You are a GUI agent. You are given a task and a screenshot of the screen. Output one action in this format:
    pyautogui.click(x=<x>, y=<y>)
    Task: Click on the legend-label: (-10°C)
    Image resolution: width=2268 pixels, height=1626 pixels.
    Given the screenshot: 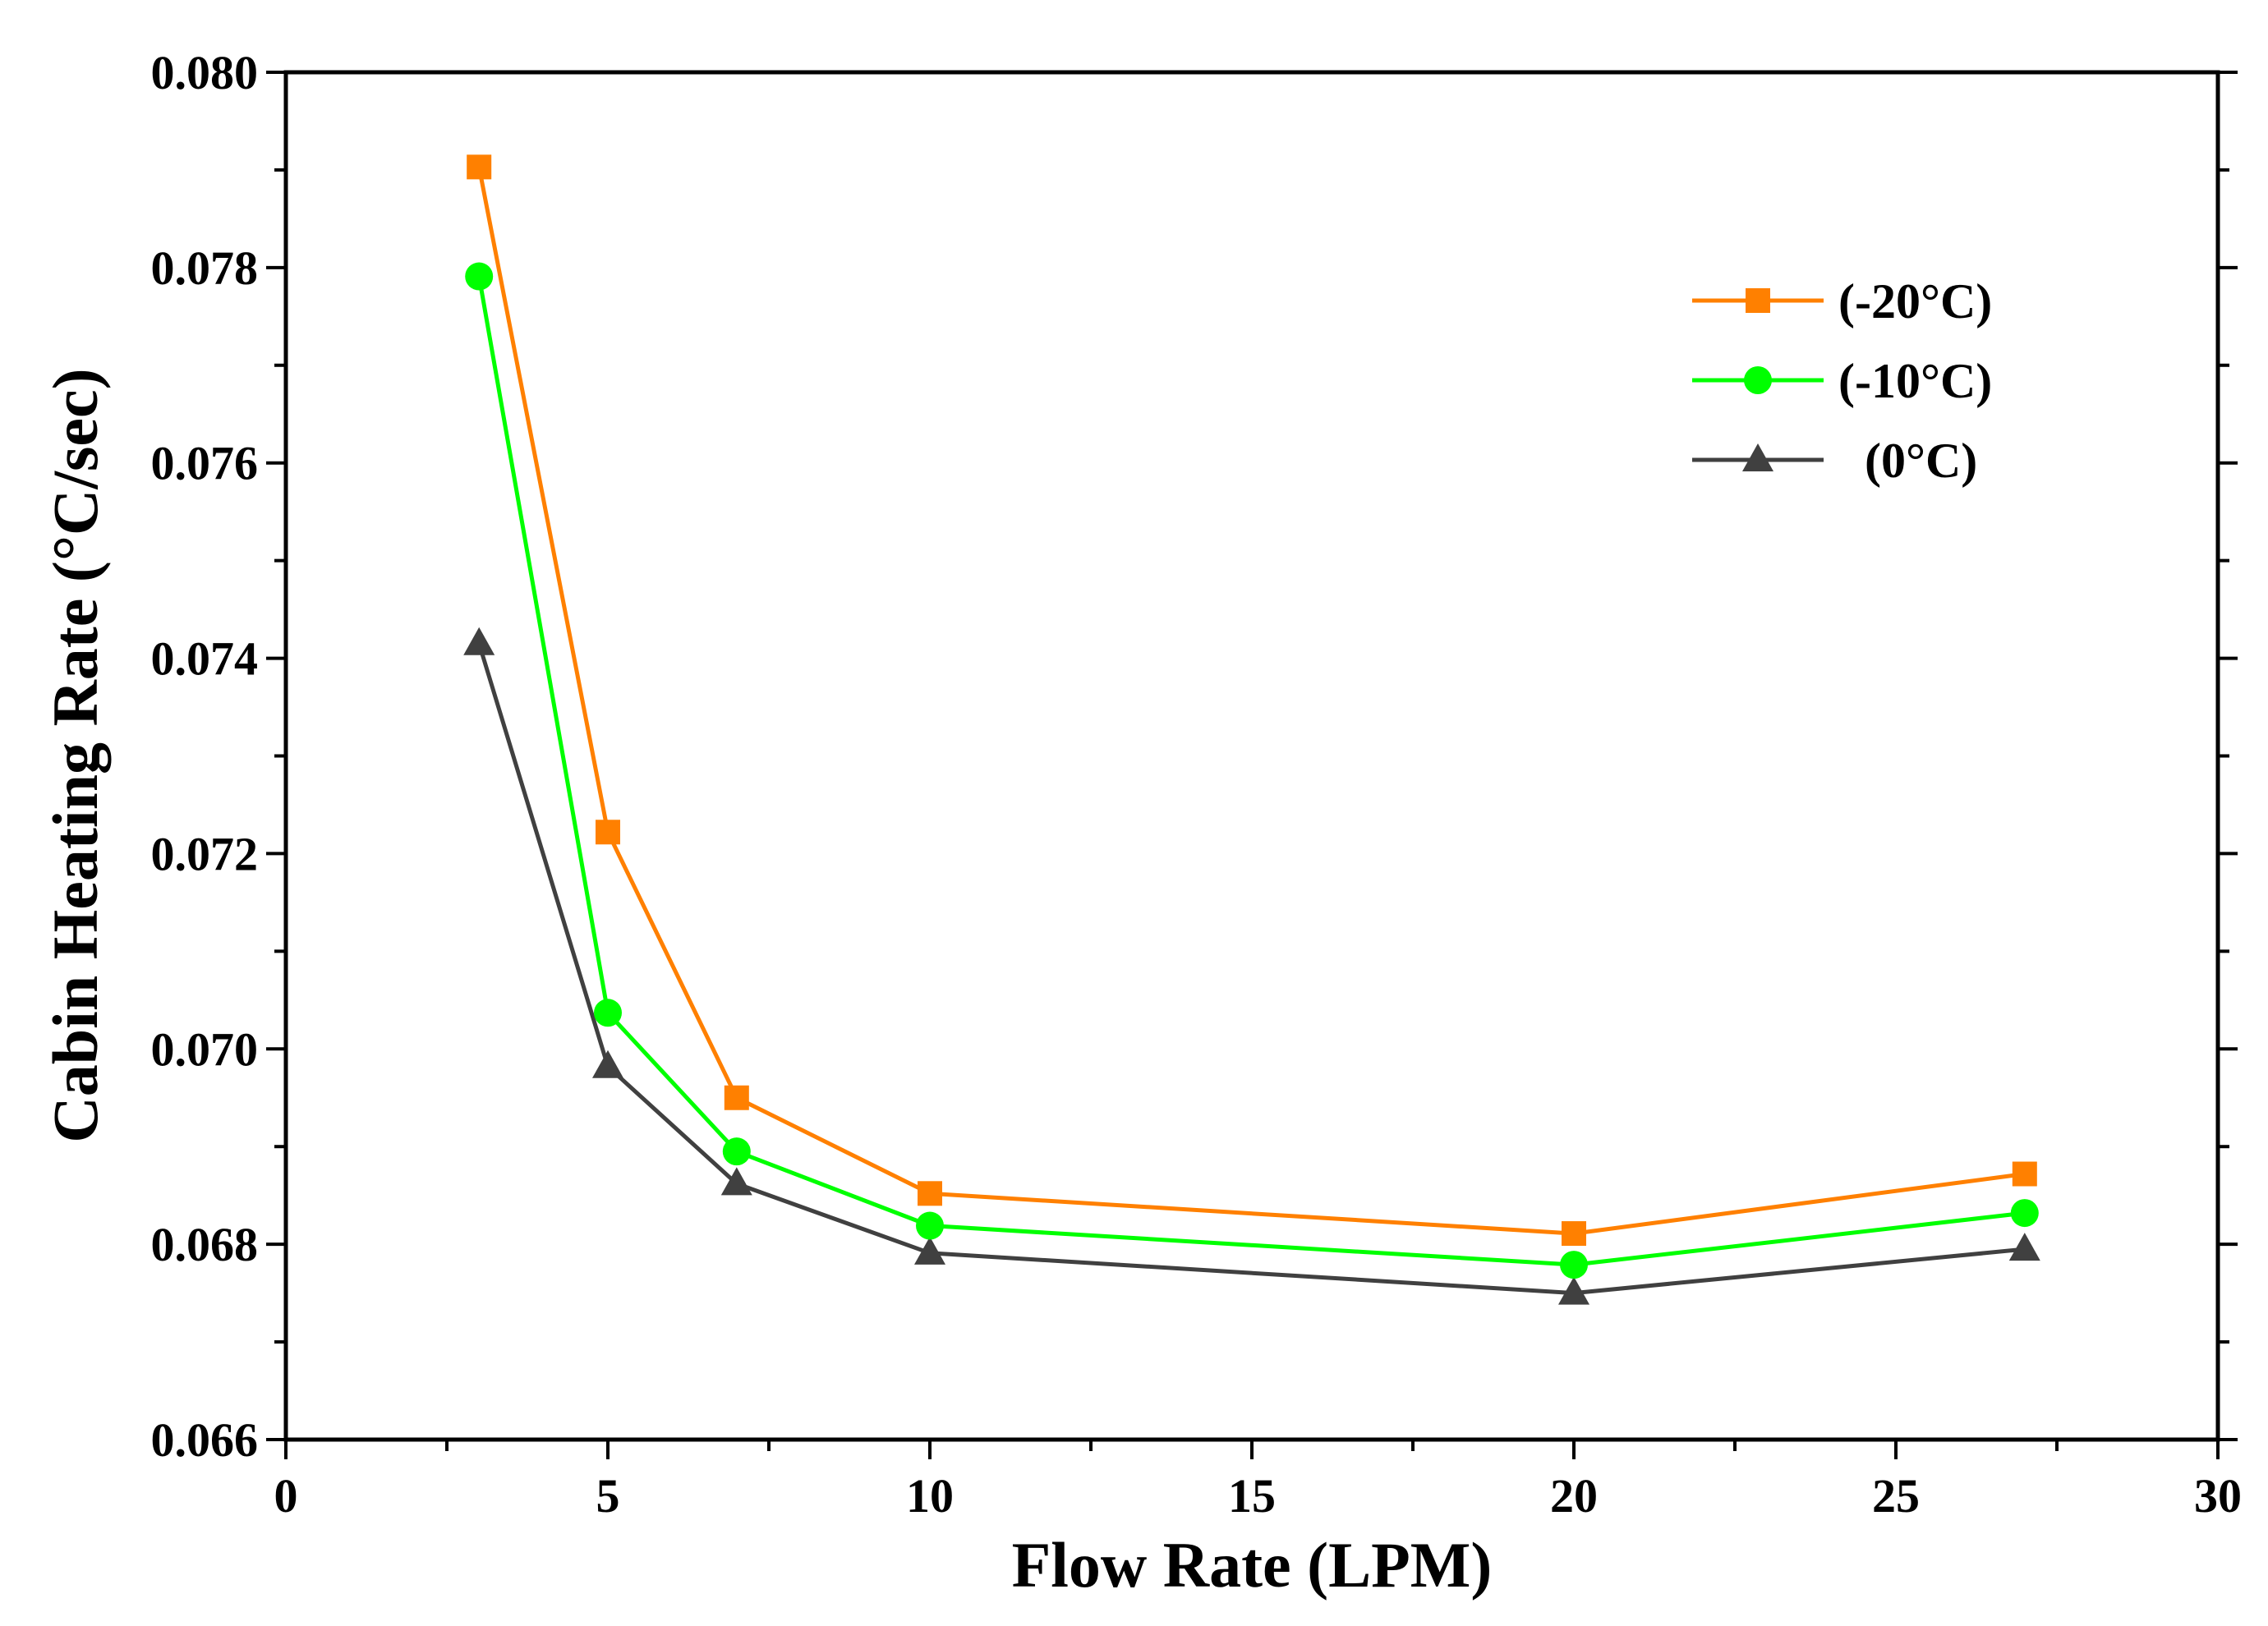 What is the action you would take?
    pyautogui.click(x=1915, y=381)
    